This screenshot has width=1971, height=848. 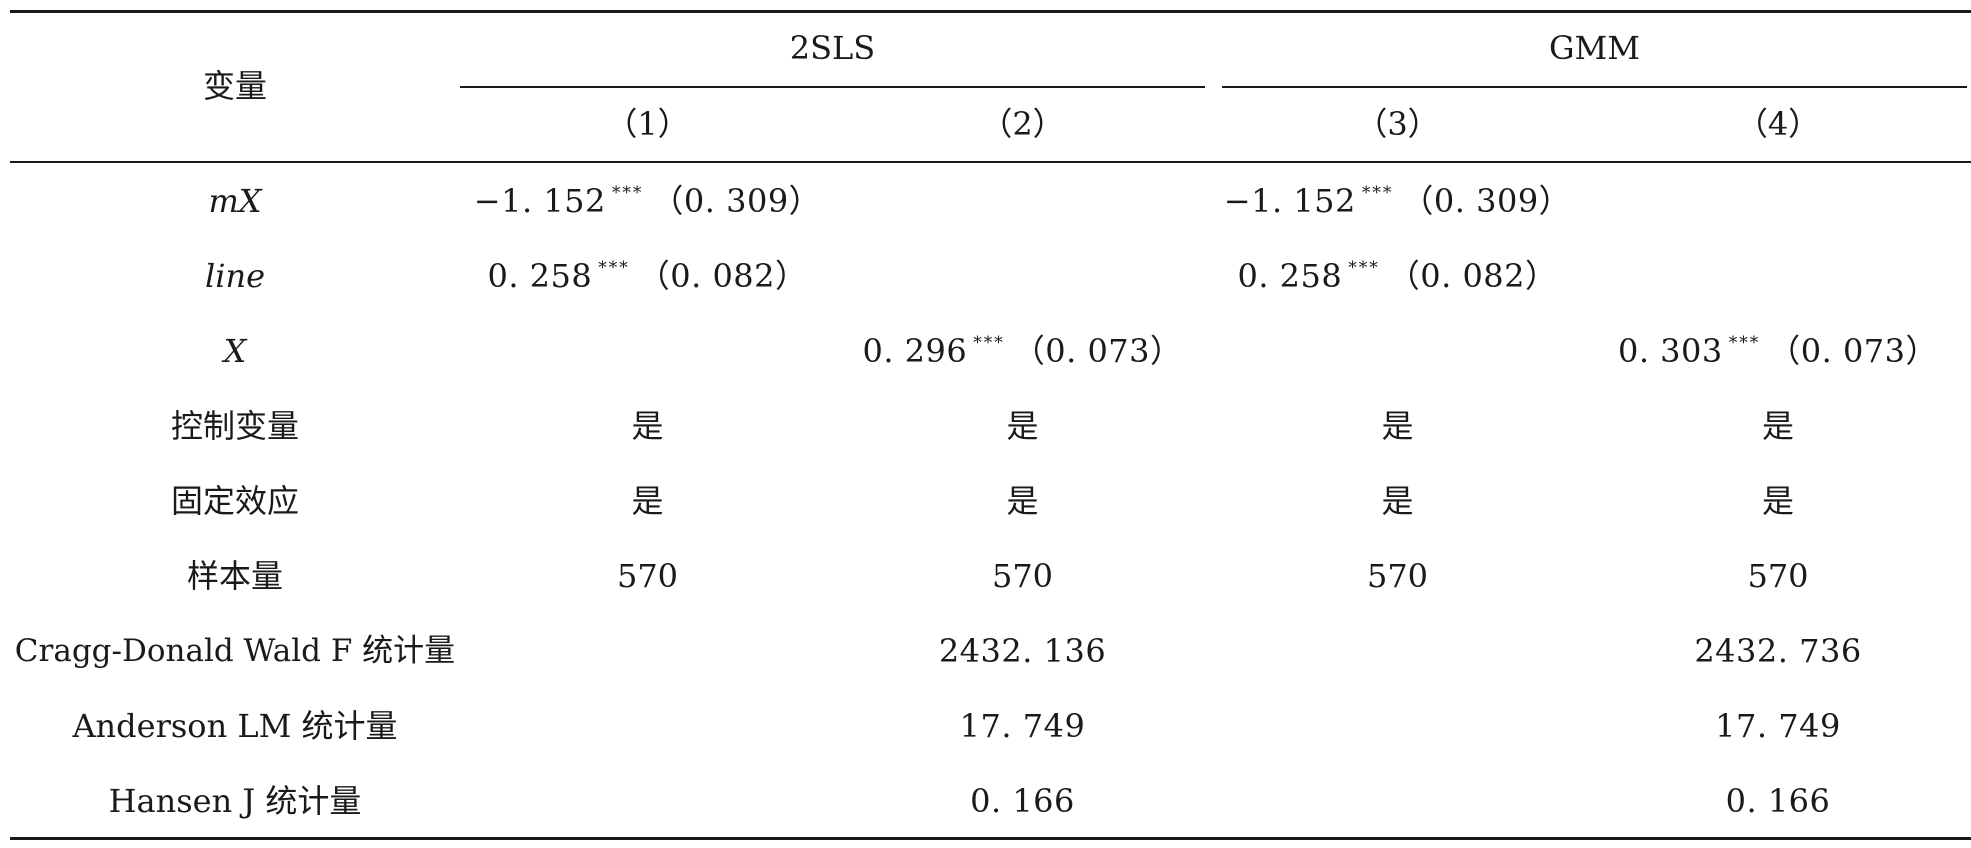 What do you see at coordinates (1022, 726) in the screenshot?
I see `anderson-col2: 17. 749` at bounding box center [1022, 726].